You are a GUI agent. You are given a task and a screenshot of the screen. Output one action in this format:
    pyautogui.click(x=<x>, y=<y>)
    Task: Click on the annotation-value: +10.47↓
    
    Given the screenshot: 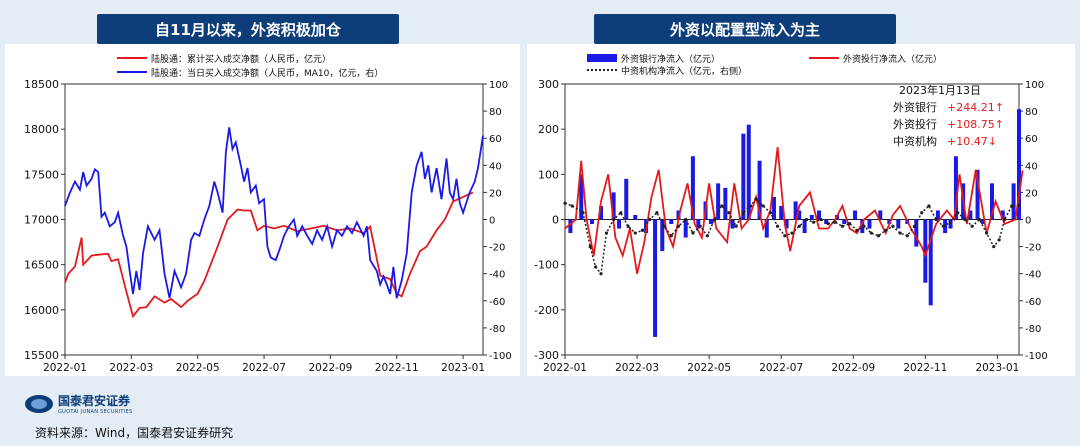 What is the action you would take?
    pyautogui.click(x=972, y=141)
    